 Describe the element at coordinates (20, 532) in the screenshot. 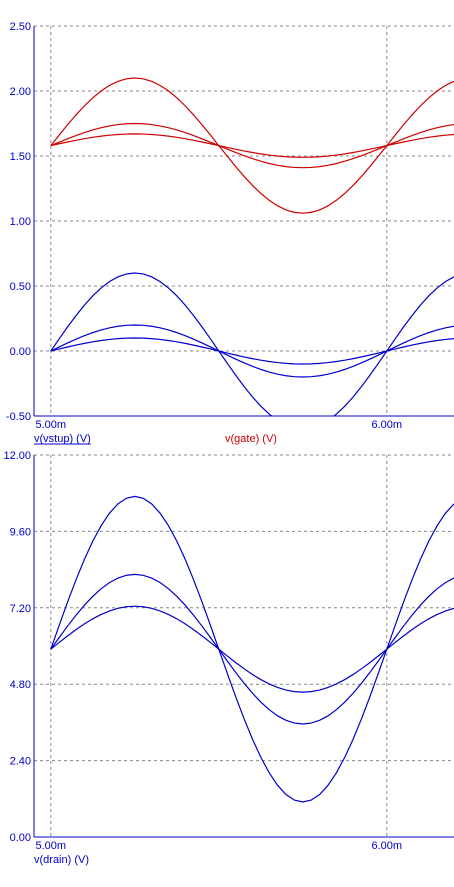

I see `y-tick-label: 9.60` at that location.